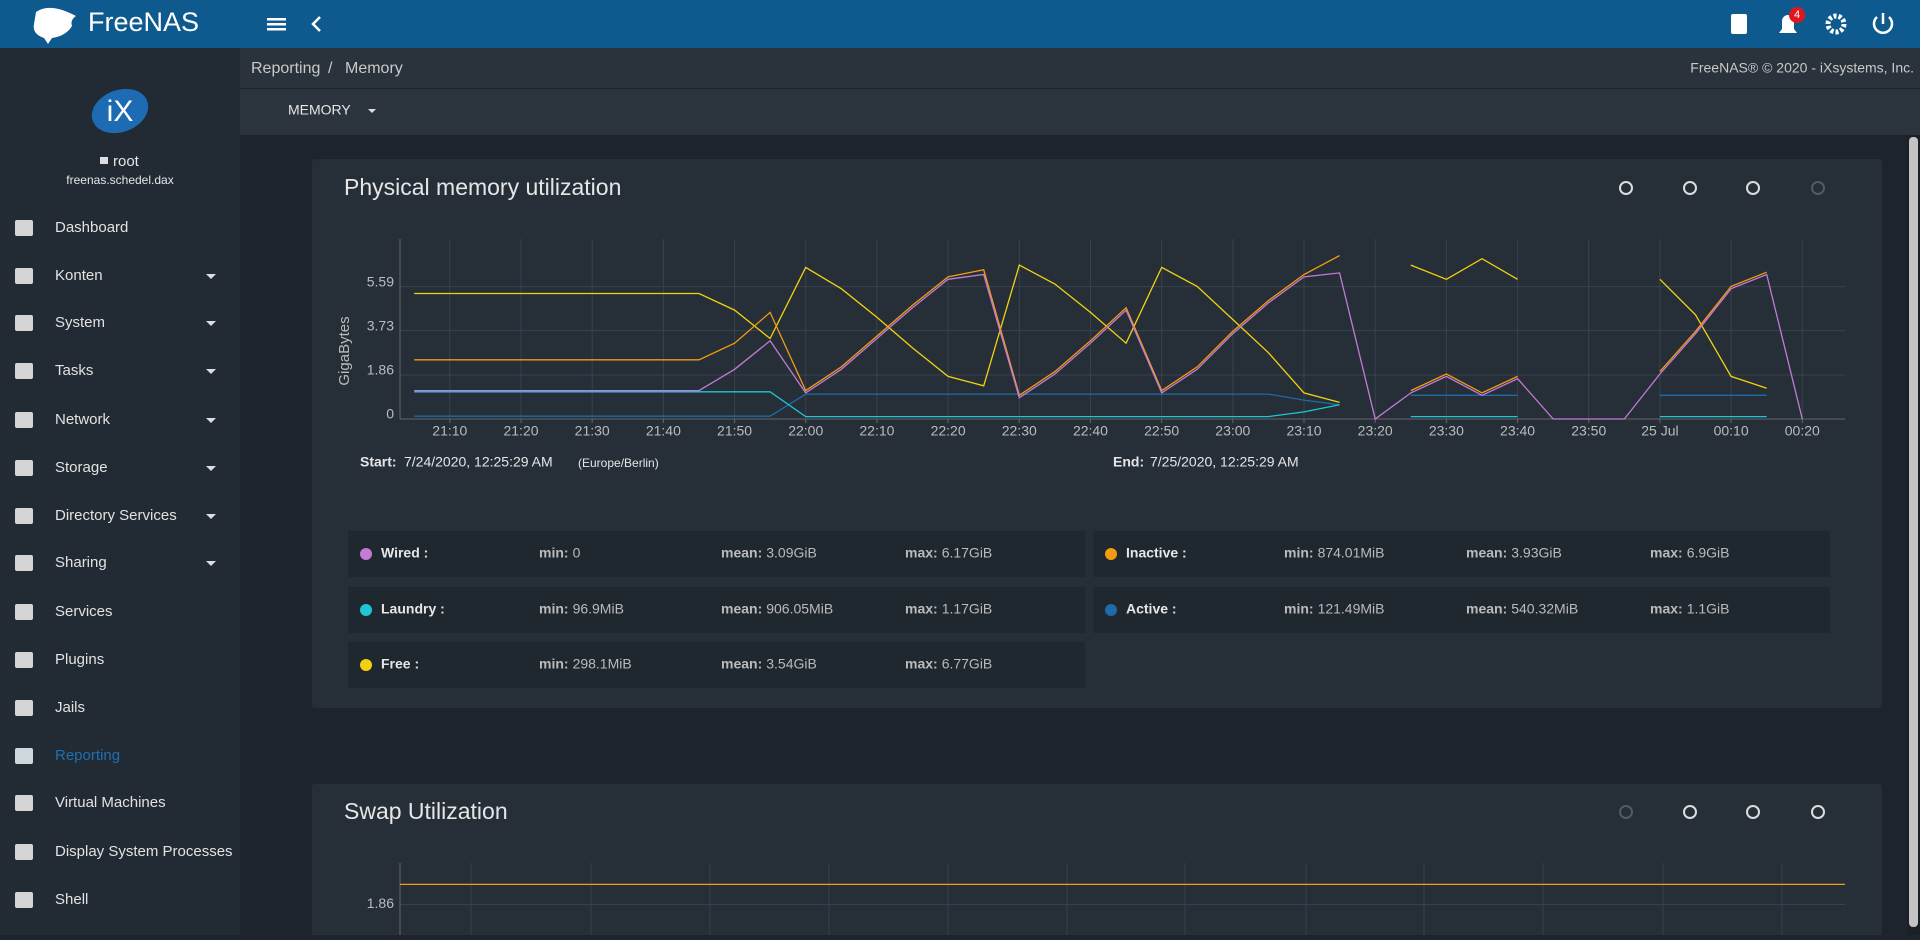  I want to click on menu-item: Network, so click(115, 419).